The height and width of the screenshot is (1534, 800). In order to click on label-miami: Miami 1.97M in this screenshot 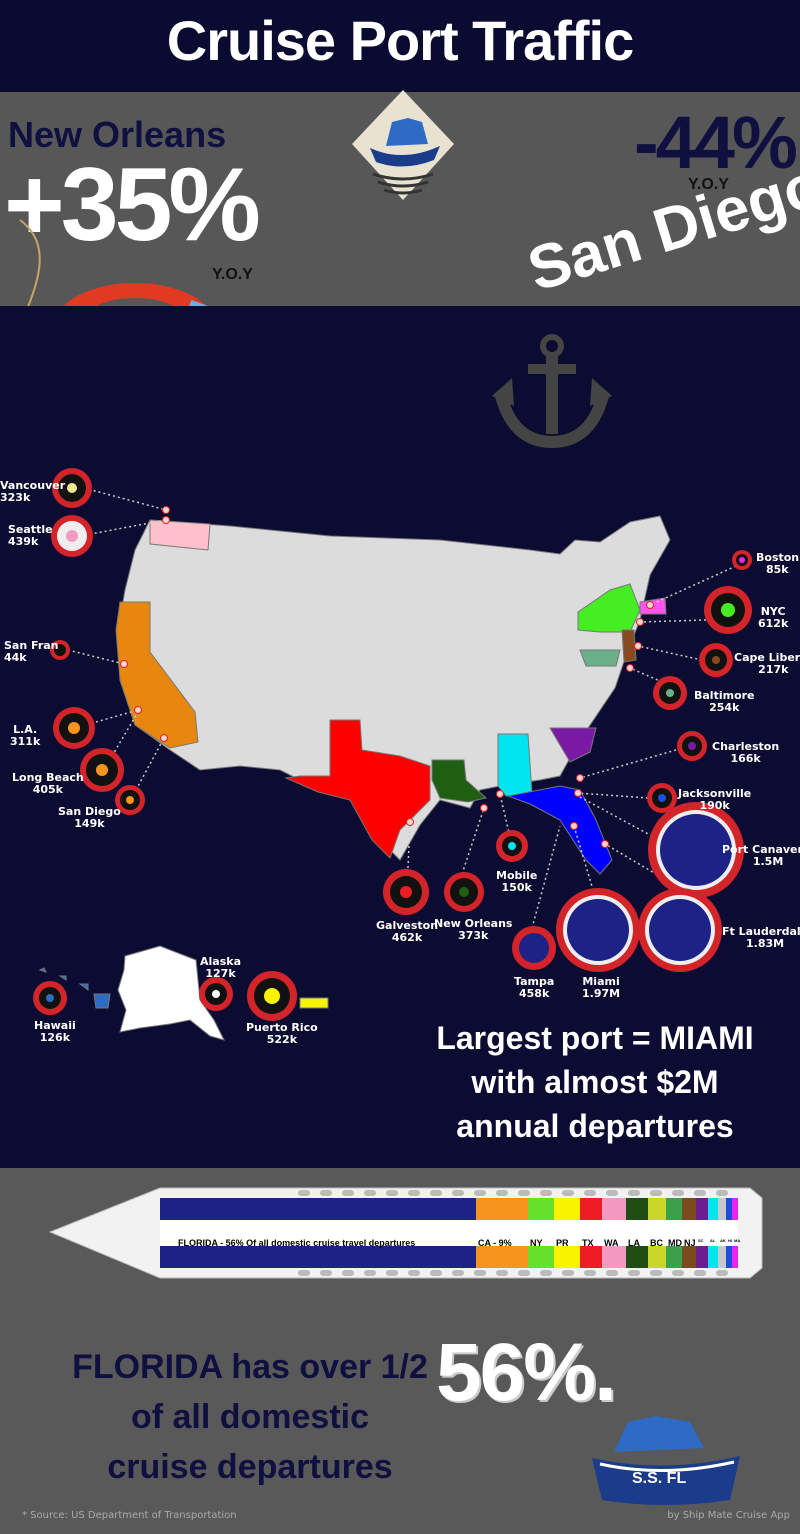, I will do `click(601, 987)`.